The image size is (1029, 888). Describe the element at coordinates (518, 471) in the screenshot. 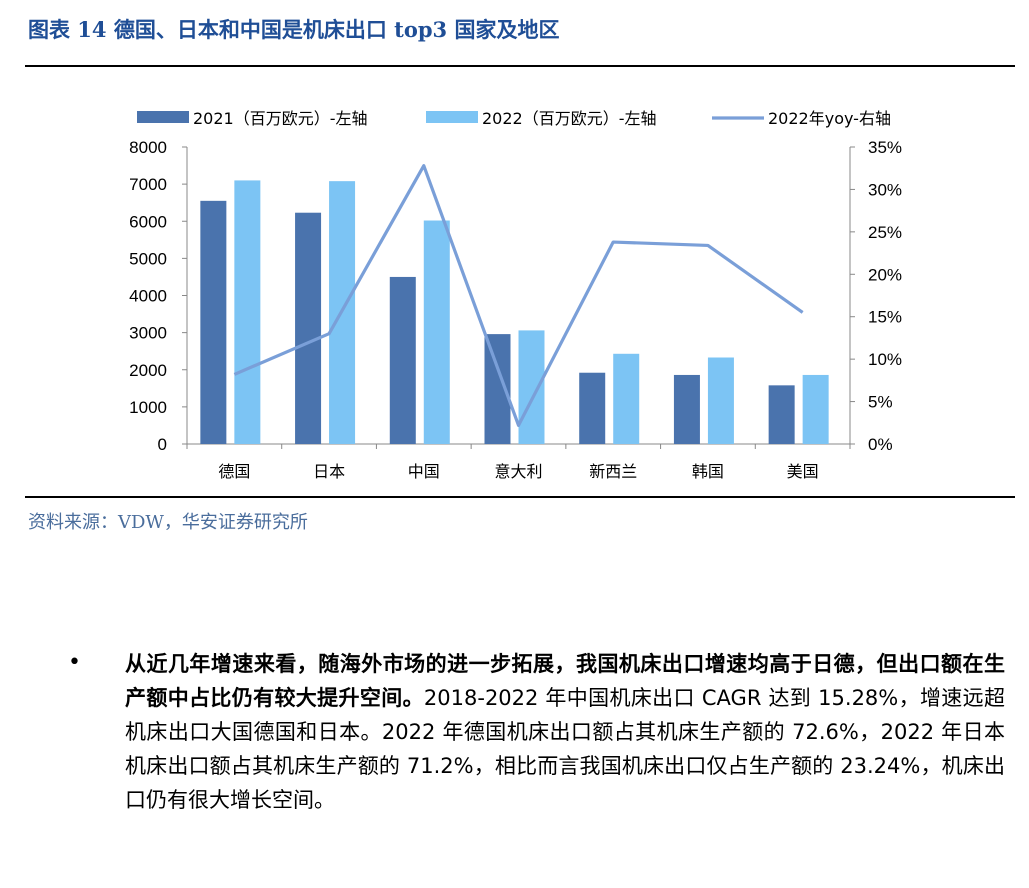

I see `x-tick-label: 意大利` at that location.